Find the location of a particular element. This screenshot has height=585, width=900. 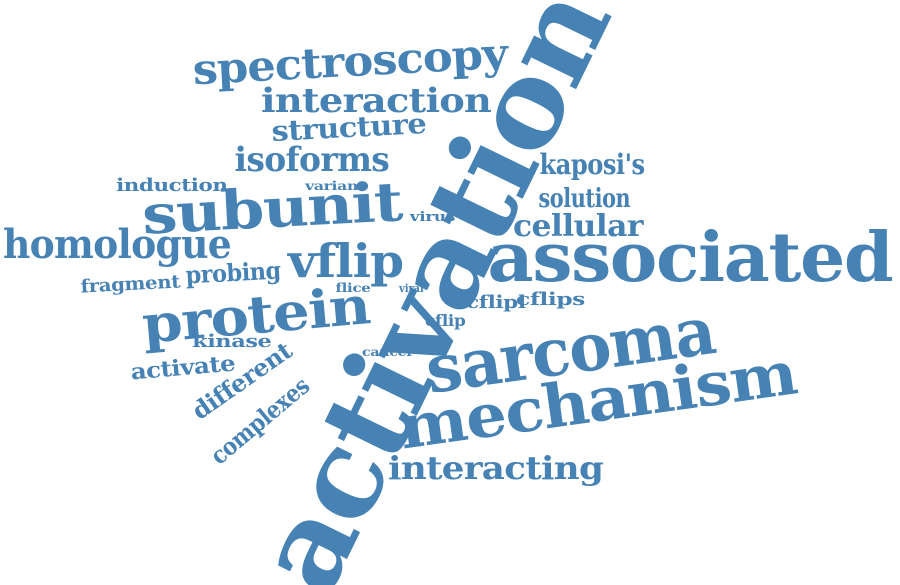

word-cflip: cflip is located at coordinates (445, 320).